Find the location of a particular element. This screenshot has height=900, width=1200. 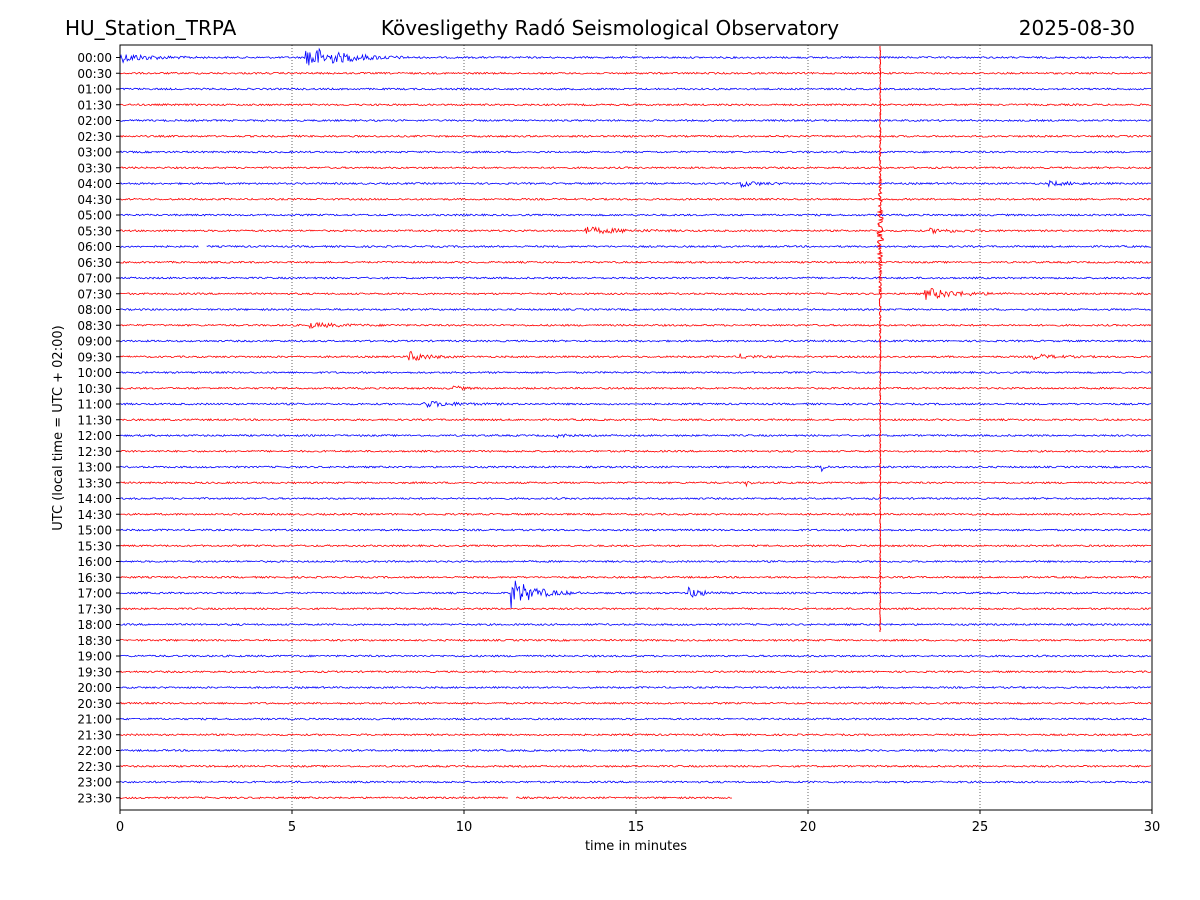

row-label: 05:00 is located at coordinates (94, 216).